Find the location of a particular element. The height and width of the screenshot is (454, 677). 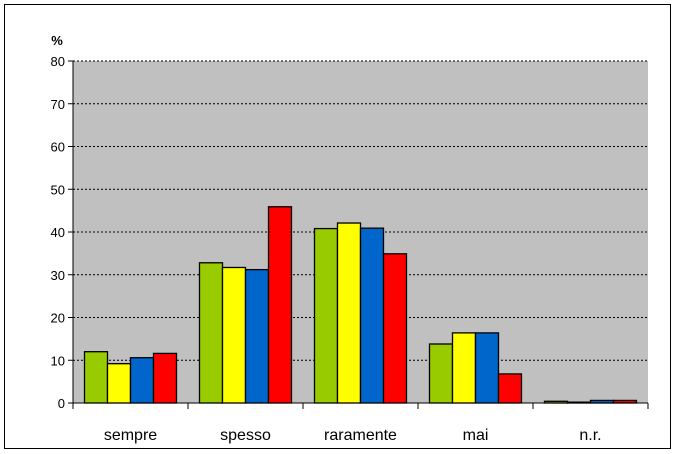

y-tick-label: 40 is located at coordinates (58, 232).